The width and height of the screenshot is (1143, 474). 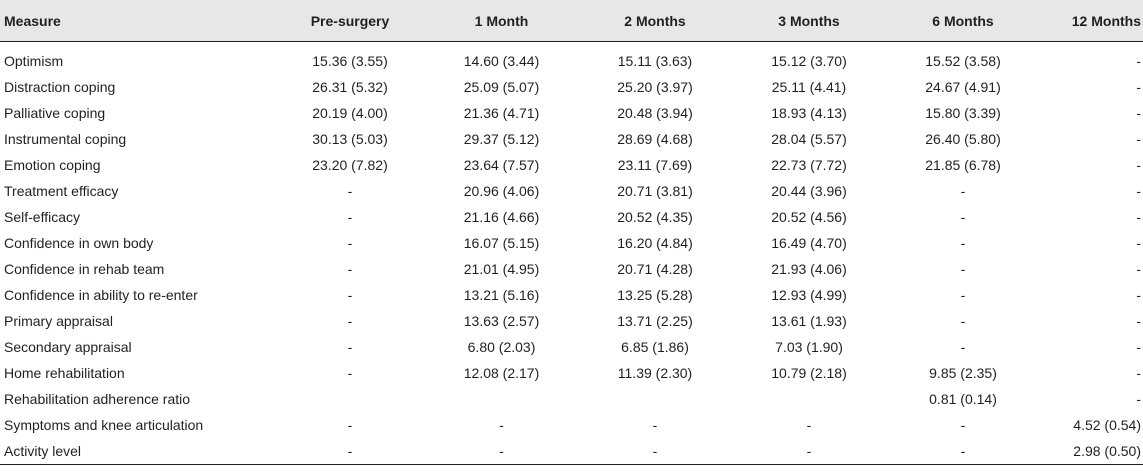 I want to click on cell-3-months: 18.93 (4.13), so click(x=809, y=113).